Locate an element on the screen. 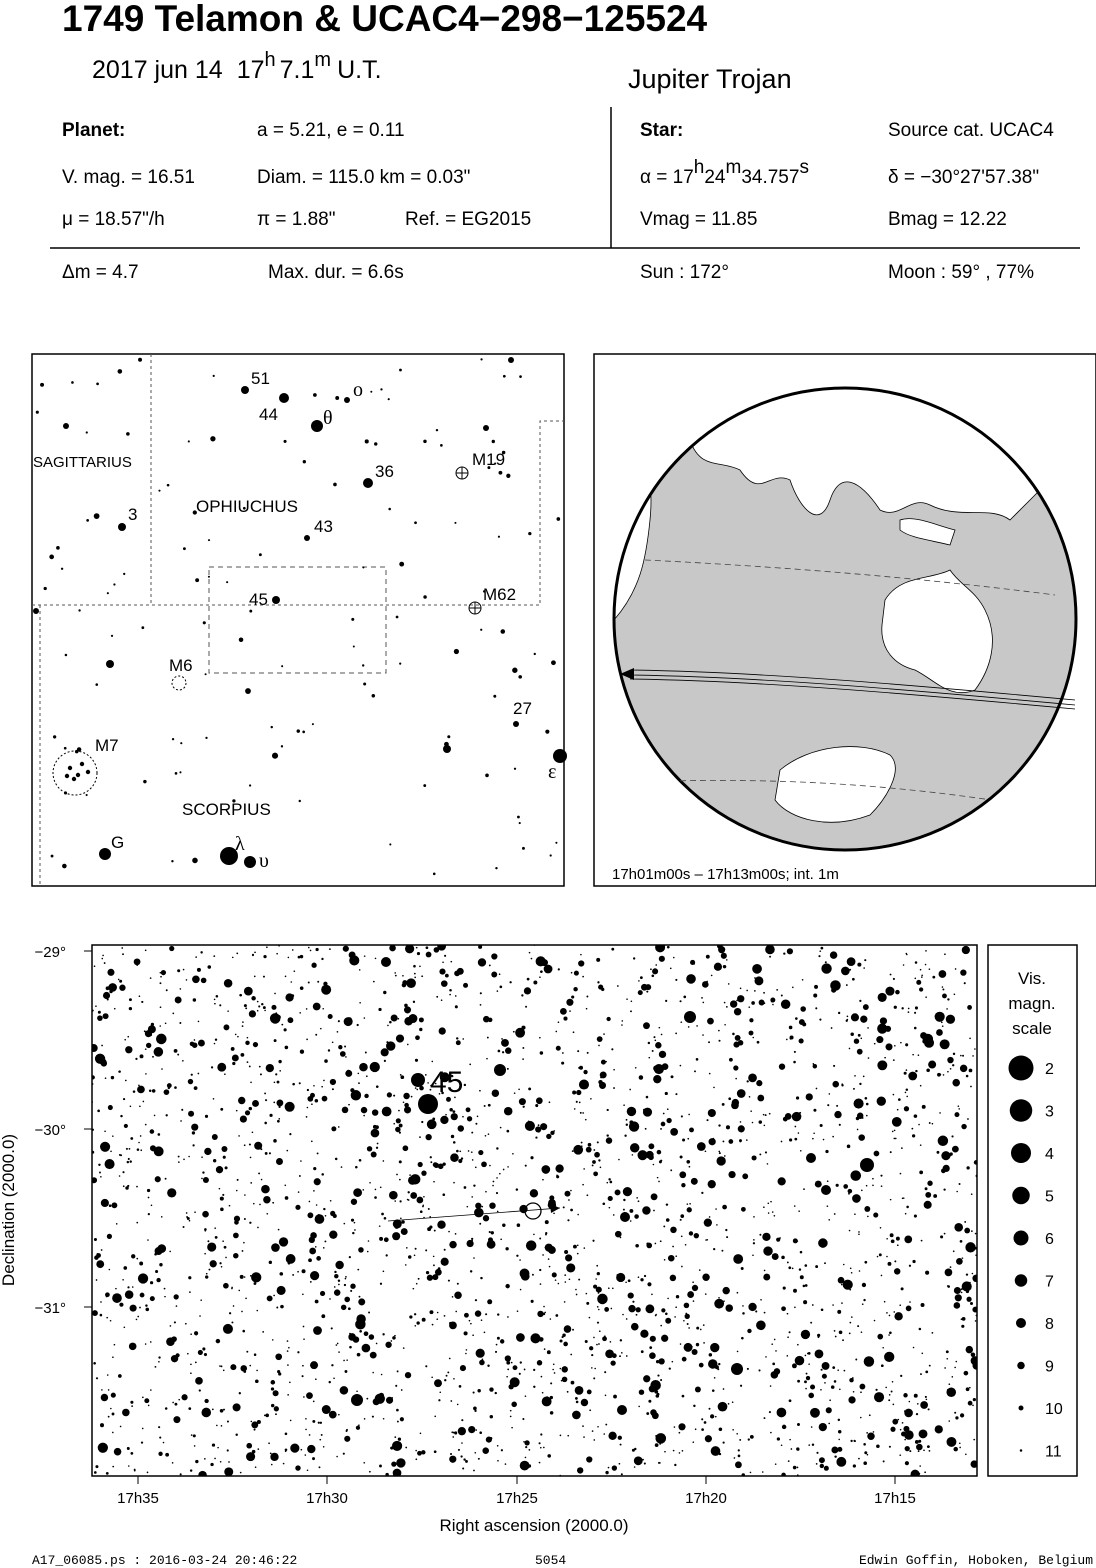  x-tick-label: 17h30 is located at coordinates (327, 1498).